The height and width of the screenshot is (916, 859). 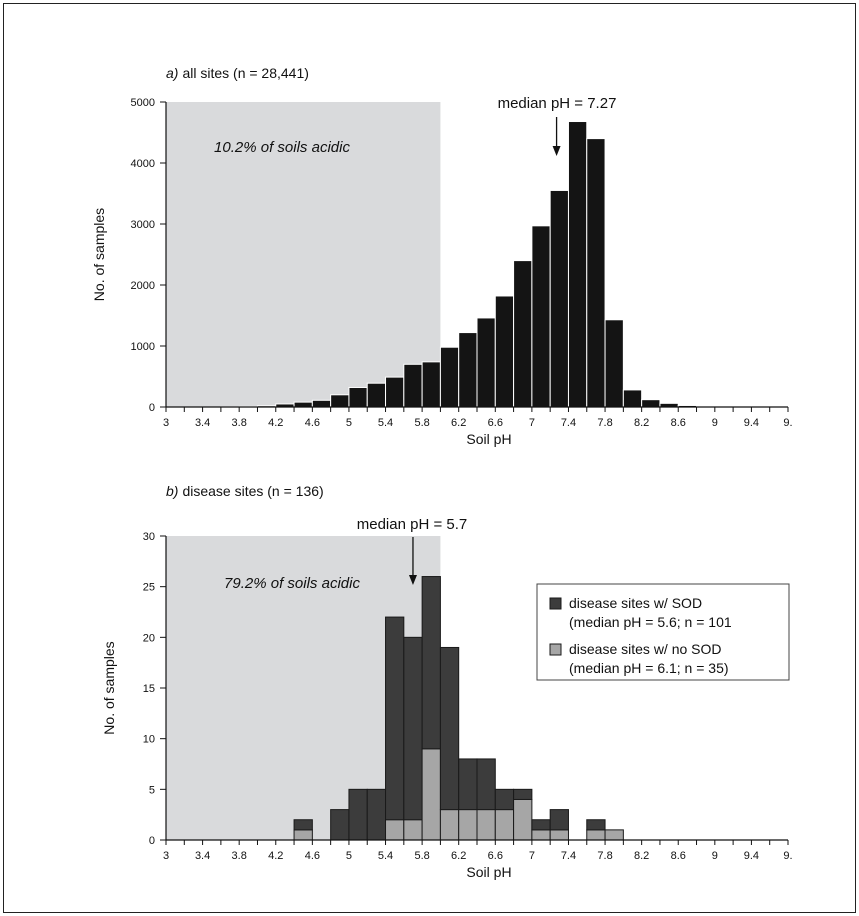 What do you see at coordinates (252, 491) in the screenshot?
I see `panel-title: disease sites (n = 136)` at bounding box center [252, 491].